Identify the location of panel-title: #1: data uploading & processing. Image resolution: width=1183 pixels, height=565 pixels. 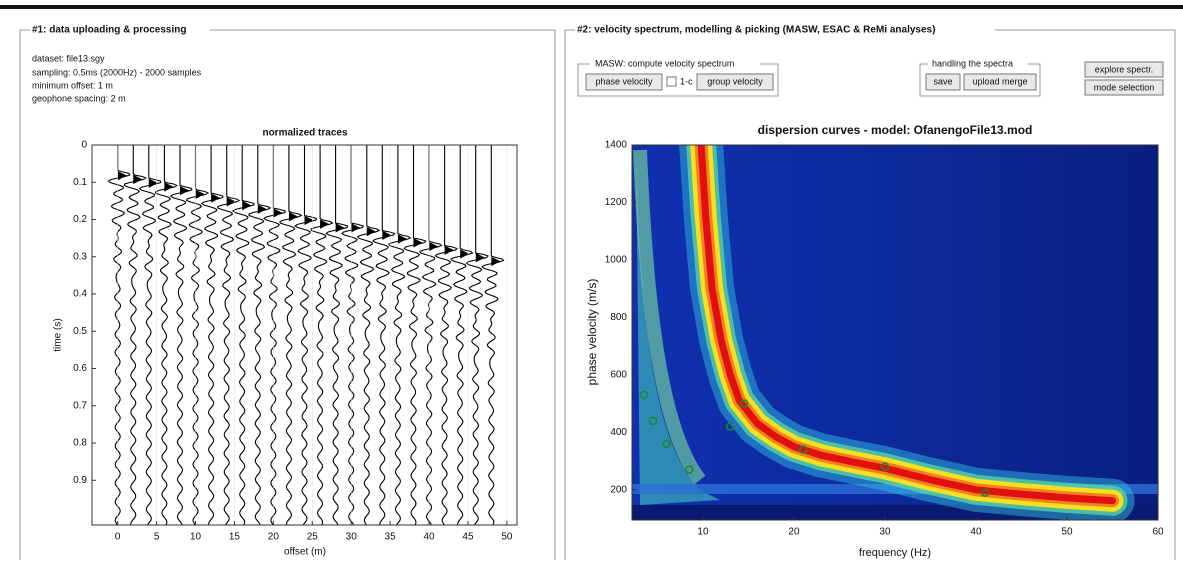
(109, 30).